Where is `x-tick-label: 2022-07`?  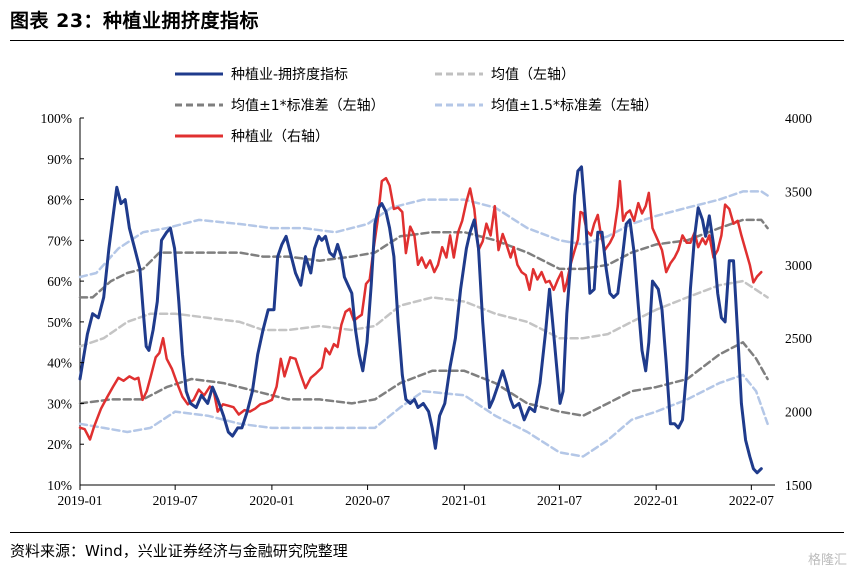
x-tick-label: 2022-07 is located at coordinates (751, 500).